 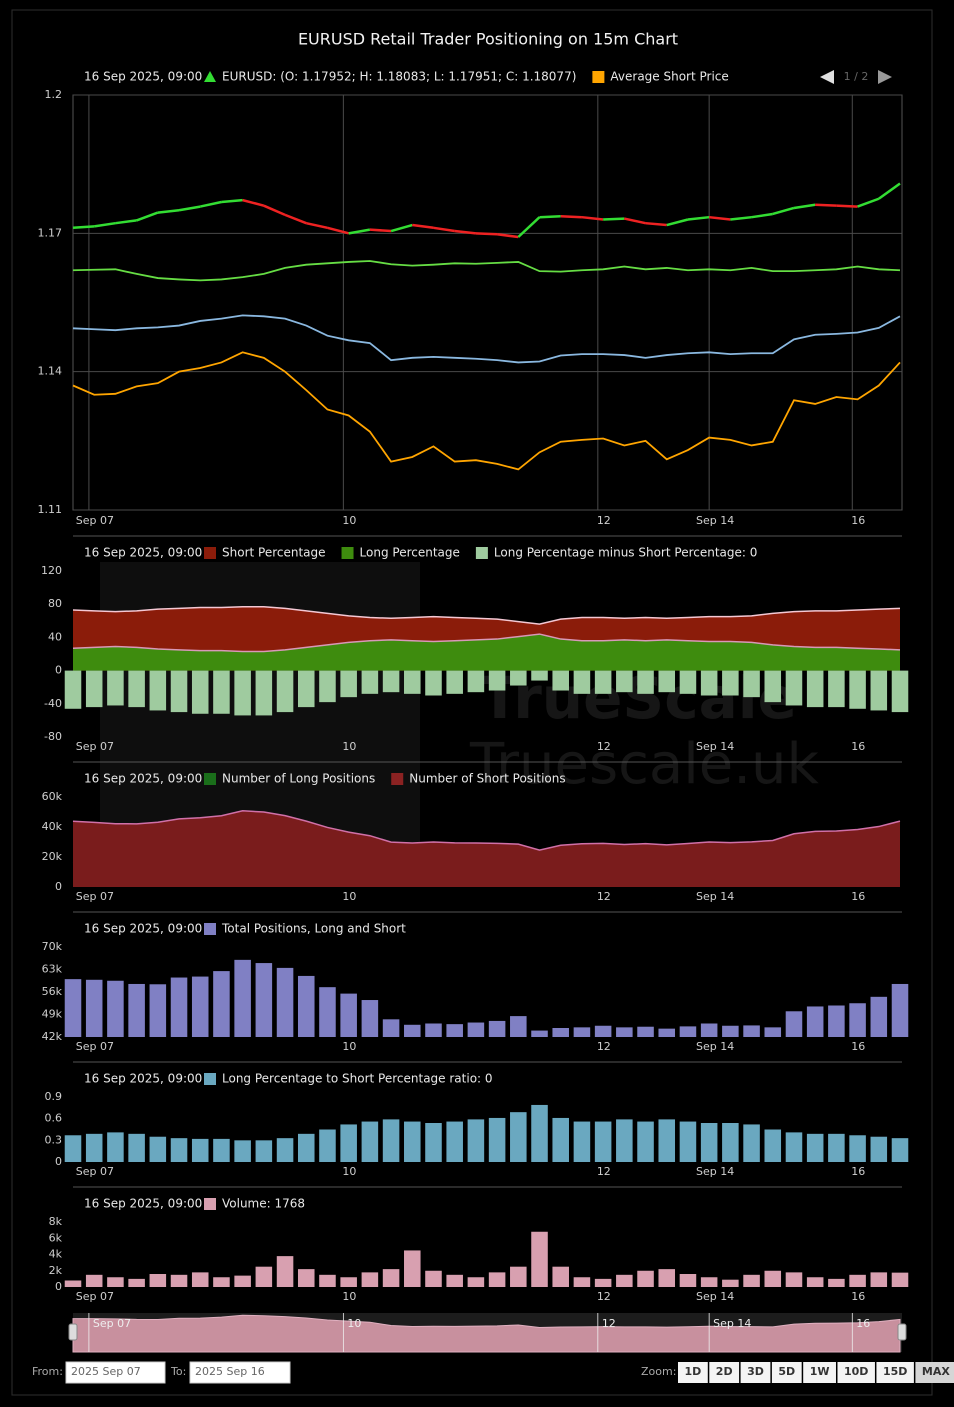 I want to click on legend-label: Number of Short Positions, so click(x=487, y=779).